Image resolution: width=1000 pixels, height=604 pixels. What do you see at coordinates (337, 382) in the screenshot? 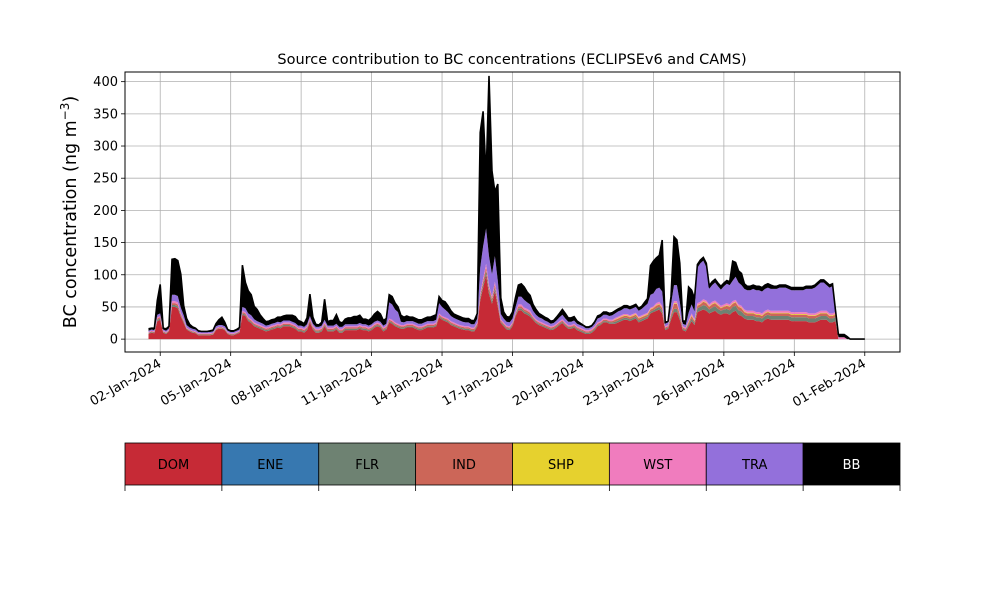
I see `x-tick-label: 11-Jan-2024` at bounding box center [337, 382].